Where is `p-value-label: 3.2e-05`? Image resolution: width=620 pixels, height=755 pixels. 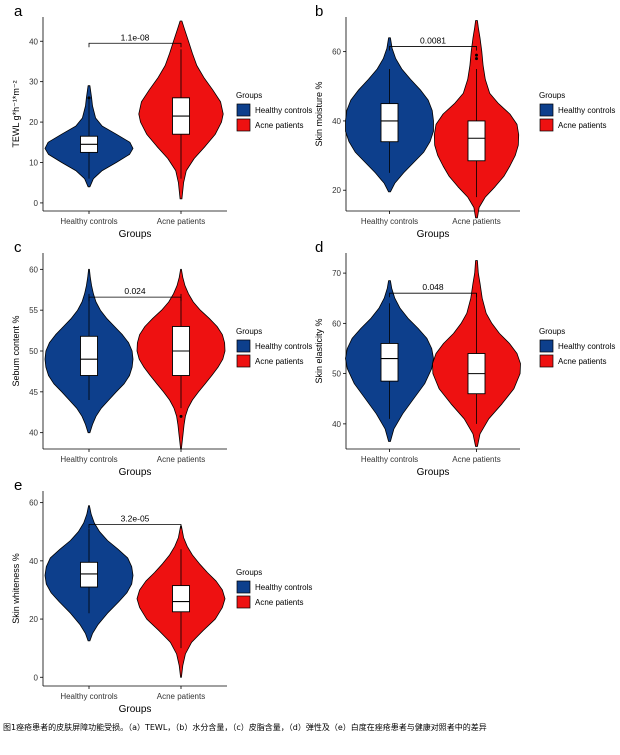 p-value-label: 3.2e-05 is located at coordinates (135, 518).